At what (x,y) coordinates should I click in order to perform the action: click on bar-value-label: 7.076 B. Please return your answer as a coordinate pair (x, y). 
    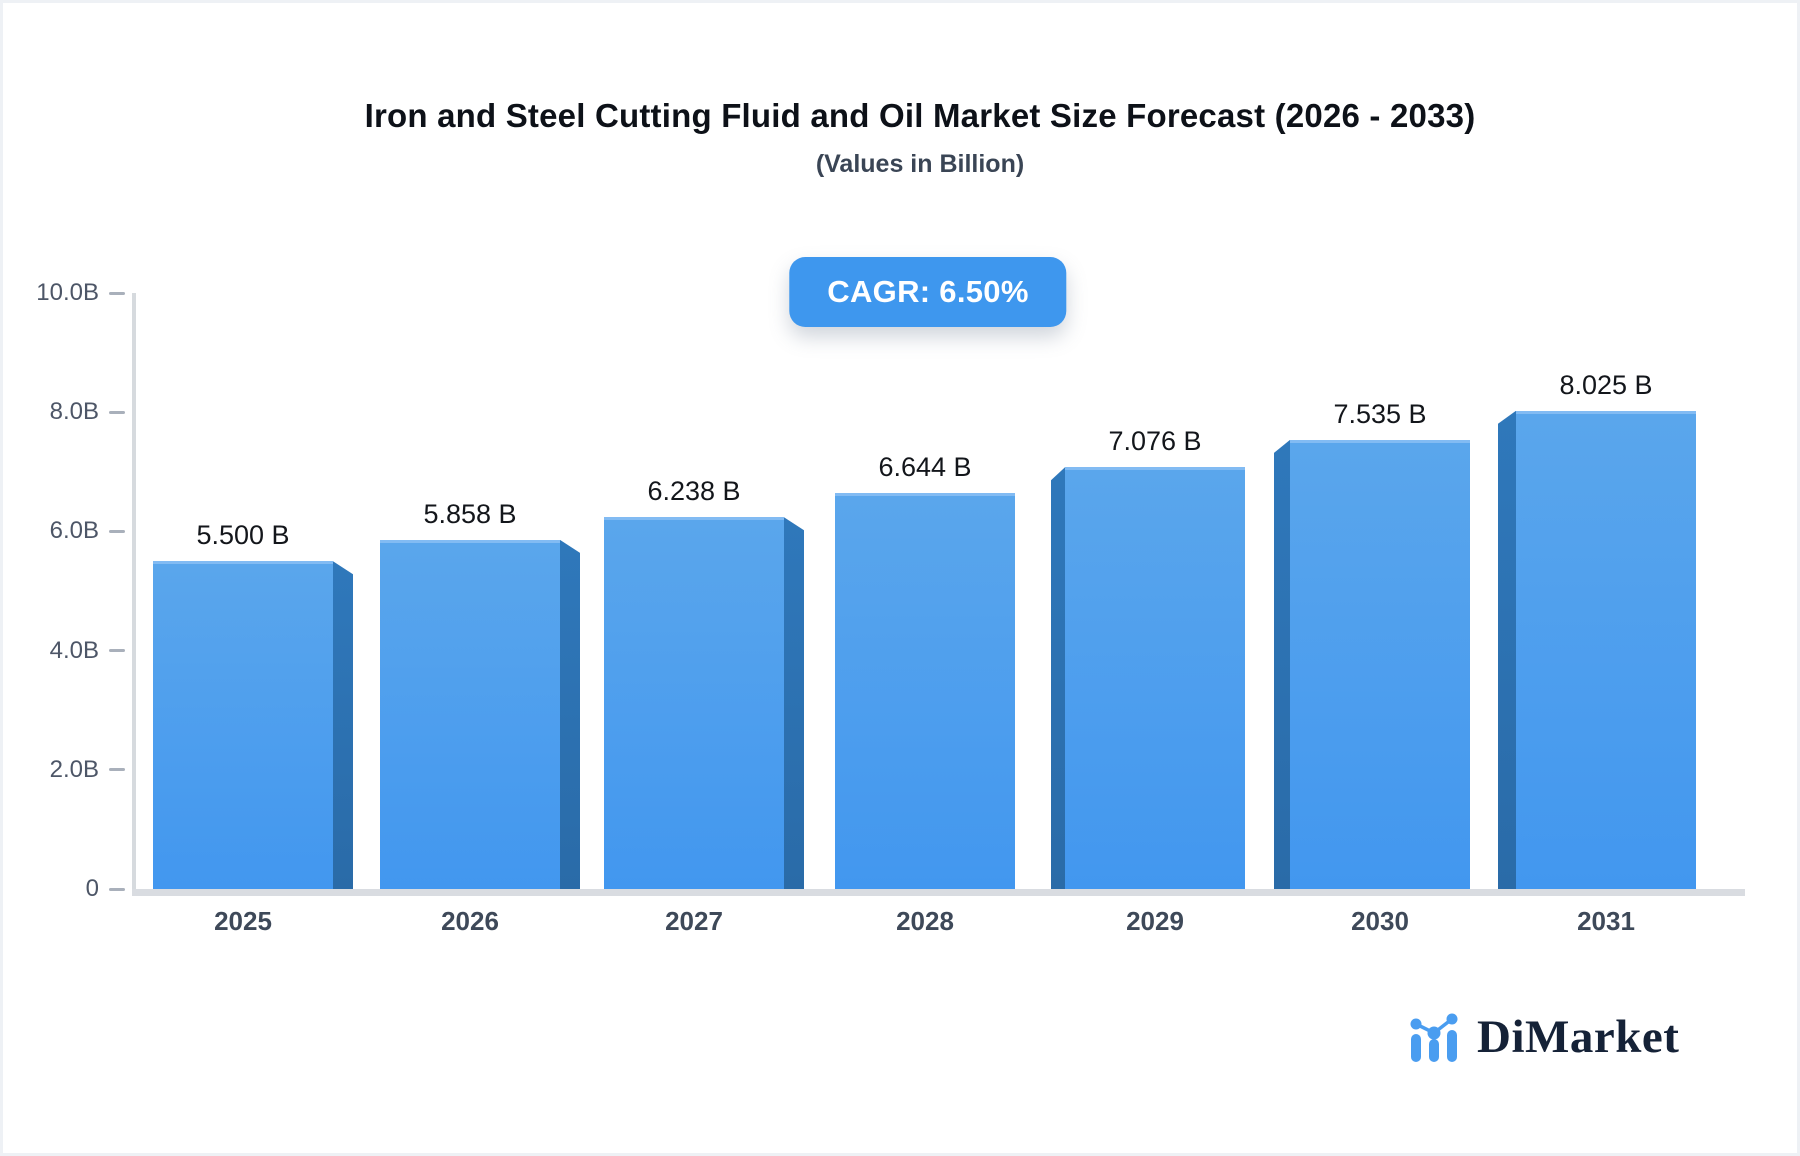
    Looking at the image, I should click on (1155, 441).